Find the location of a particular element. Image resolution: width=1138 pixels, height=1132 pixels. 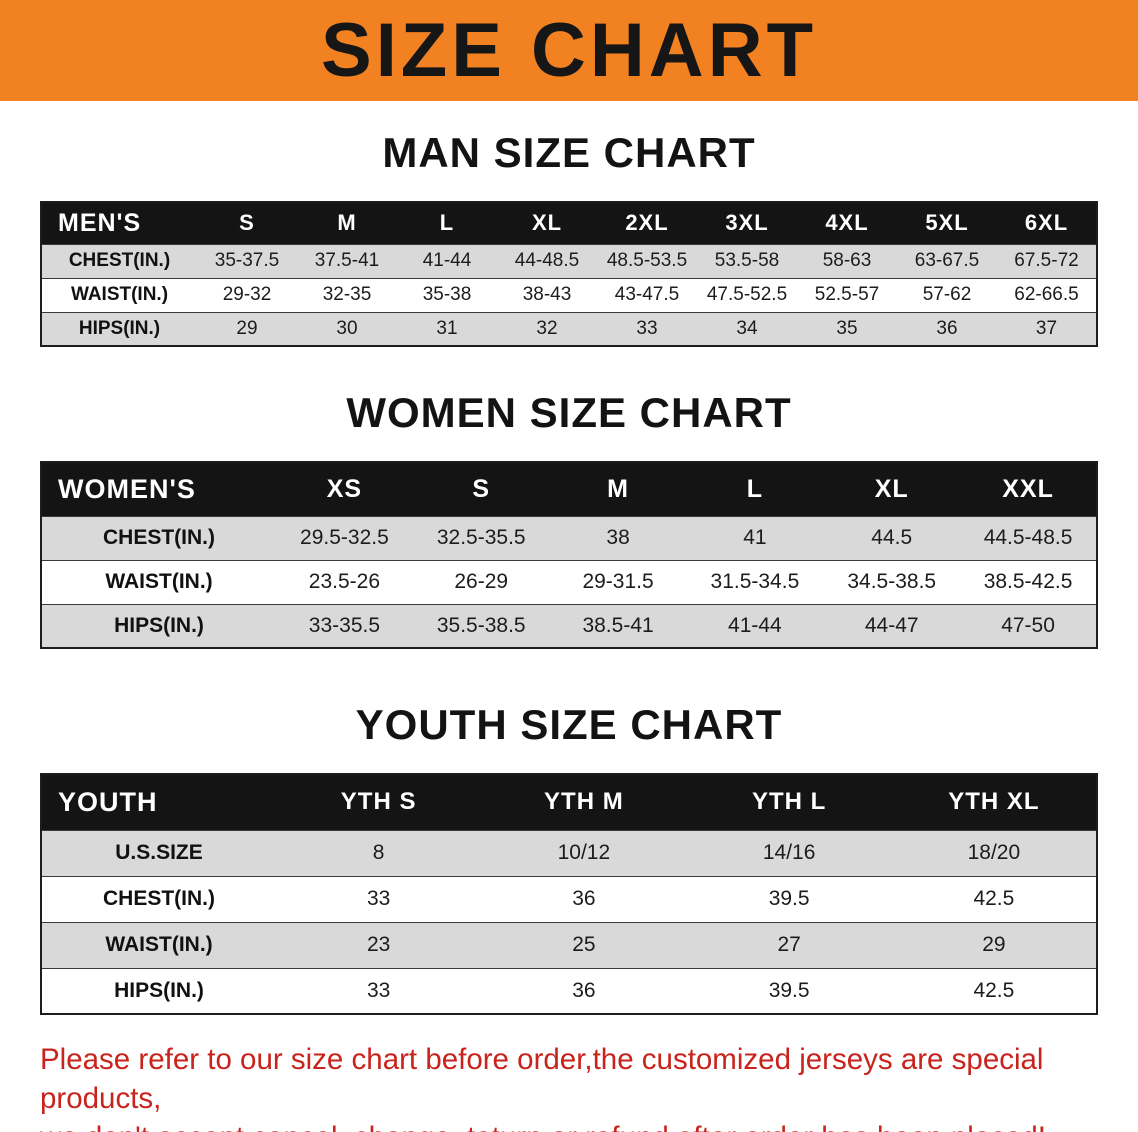

table-row: U.S.SIZE 8 10/12 14/16 18/20 is located at coordinates (569, 853).